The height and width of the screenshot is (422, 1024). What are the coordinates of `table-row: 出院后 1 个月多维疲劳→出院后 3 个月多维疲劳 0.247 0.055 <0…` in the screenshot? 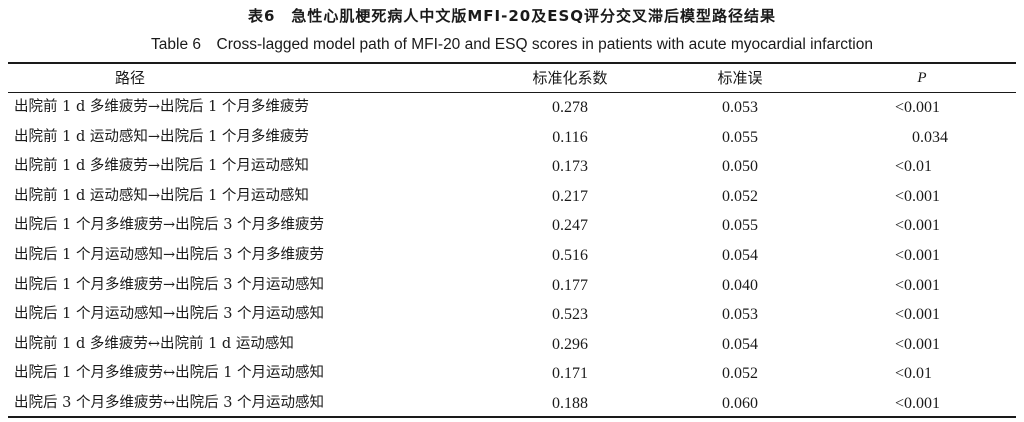 It's located at (512, 226).